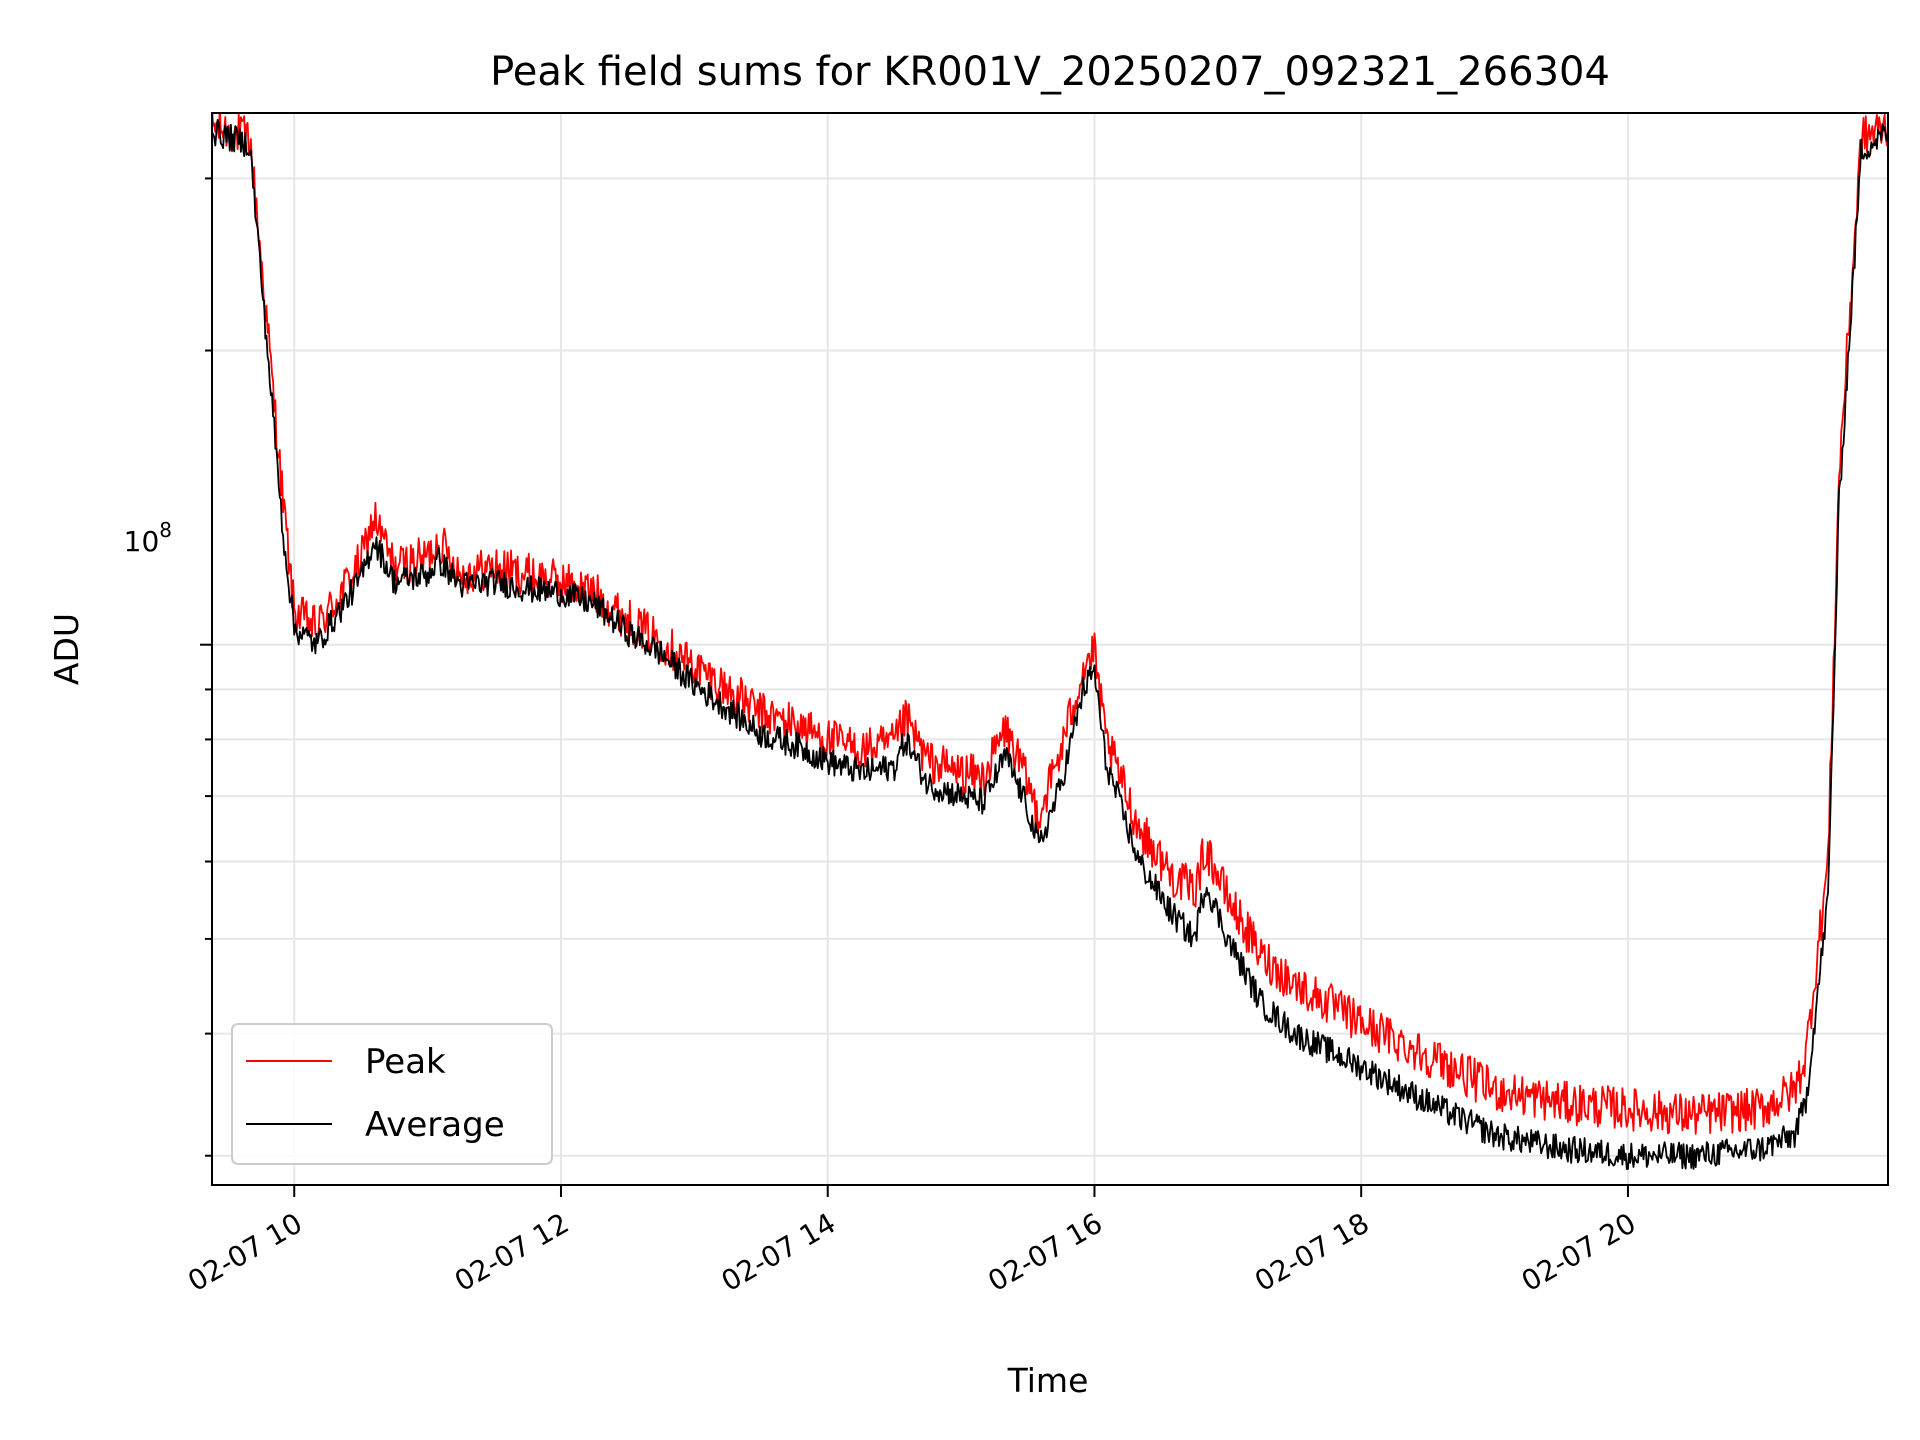  Describe the element at coordinates (1048, 1380) in the screenshot. I see `x-axis-label: Time` at that location.